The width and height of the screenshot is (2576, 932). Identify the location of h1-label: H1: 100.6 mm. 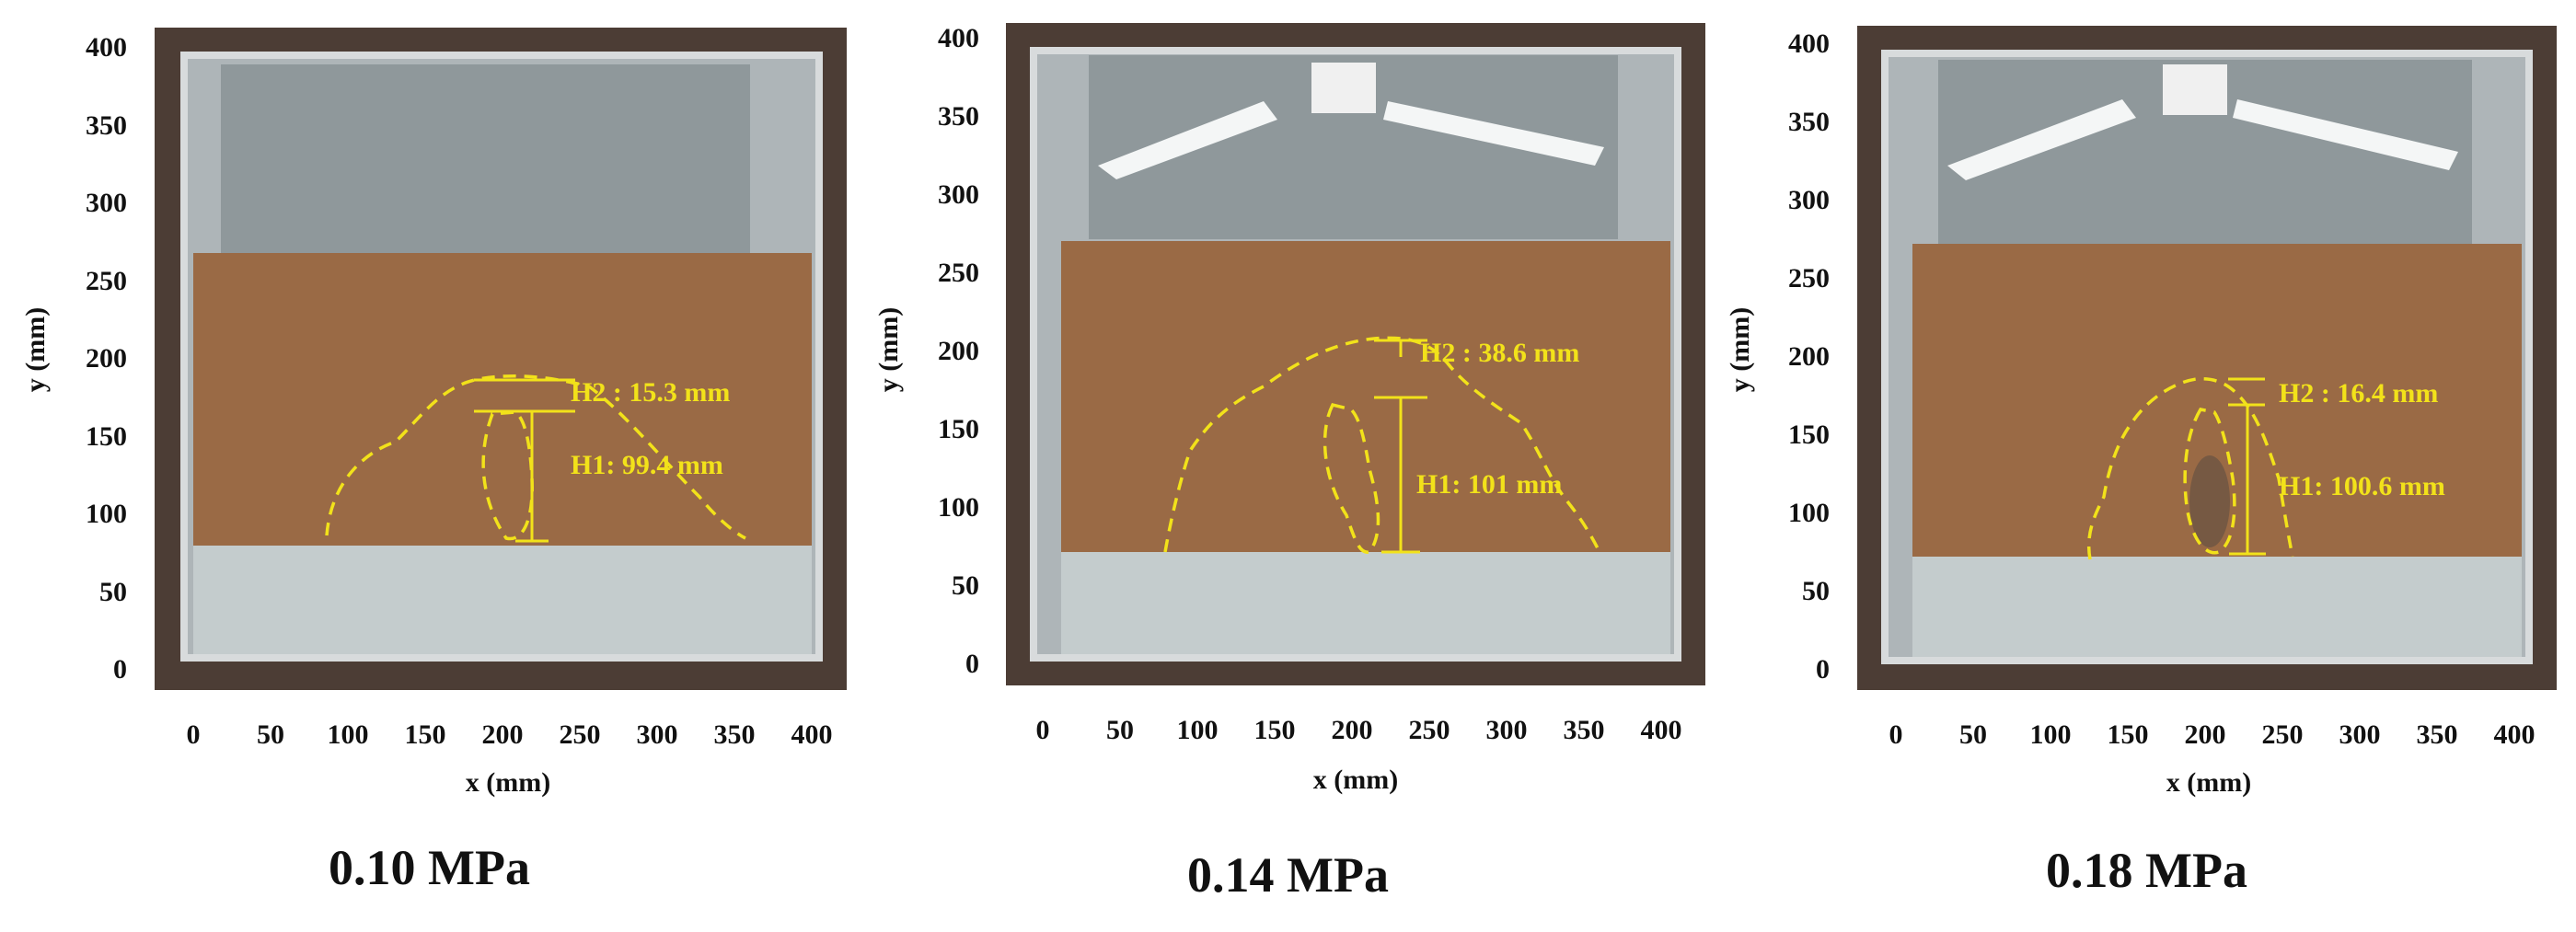
(2362, 486).